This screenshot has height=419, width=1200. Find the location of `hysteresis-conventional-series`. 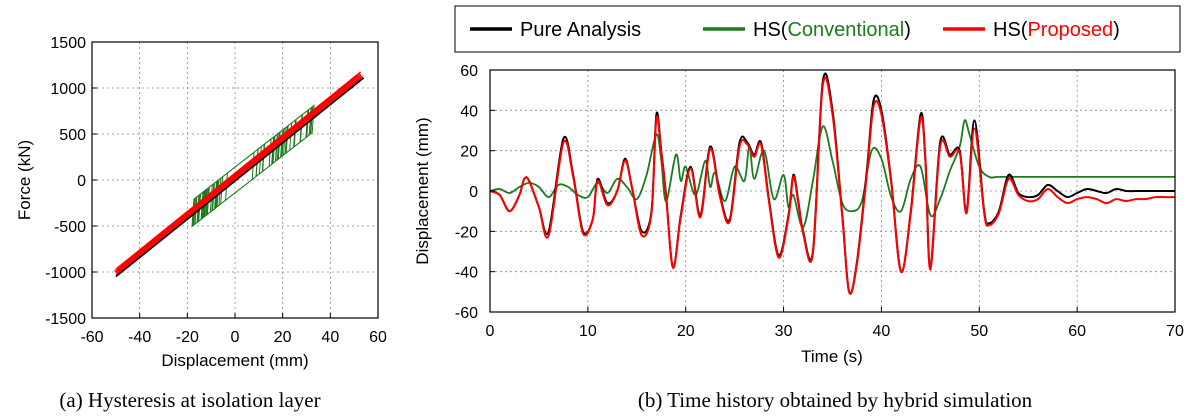

hysteresis-conventional-series is located at coordinates (253, 166).